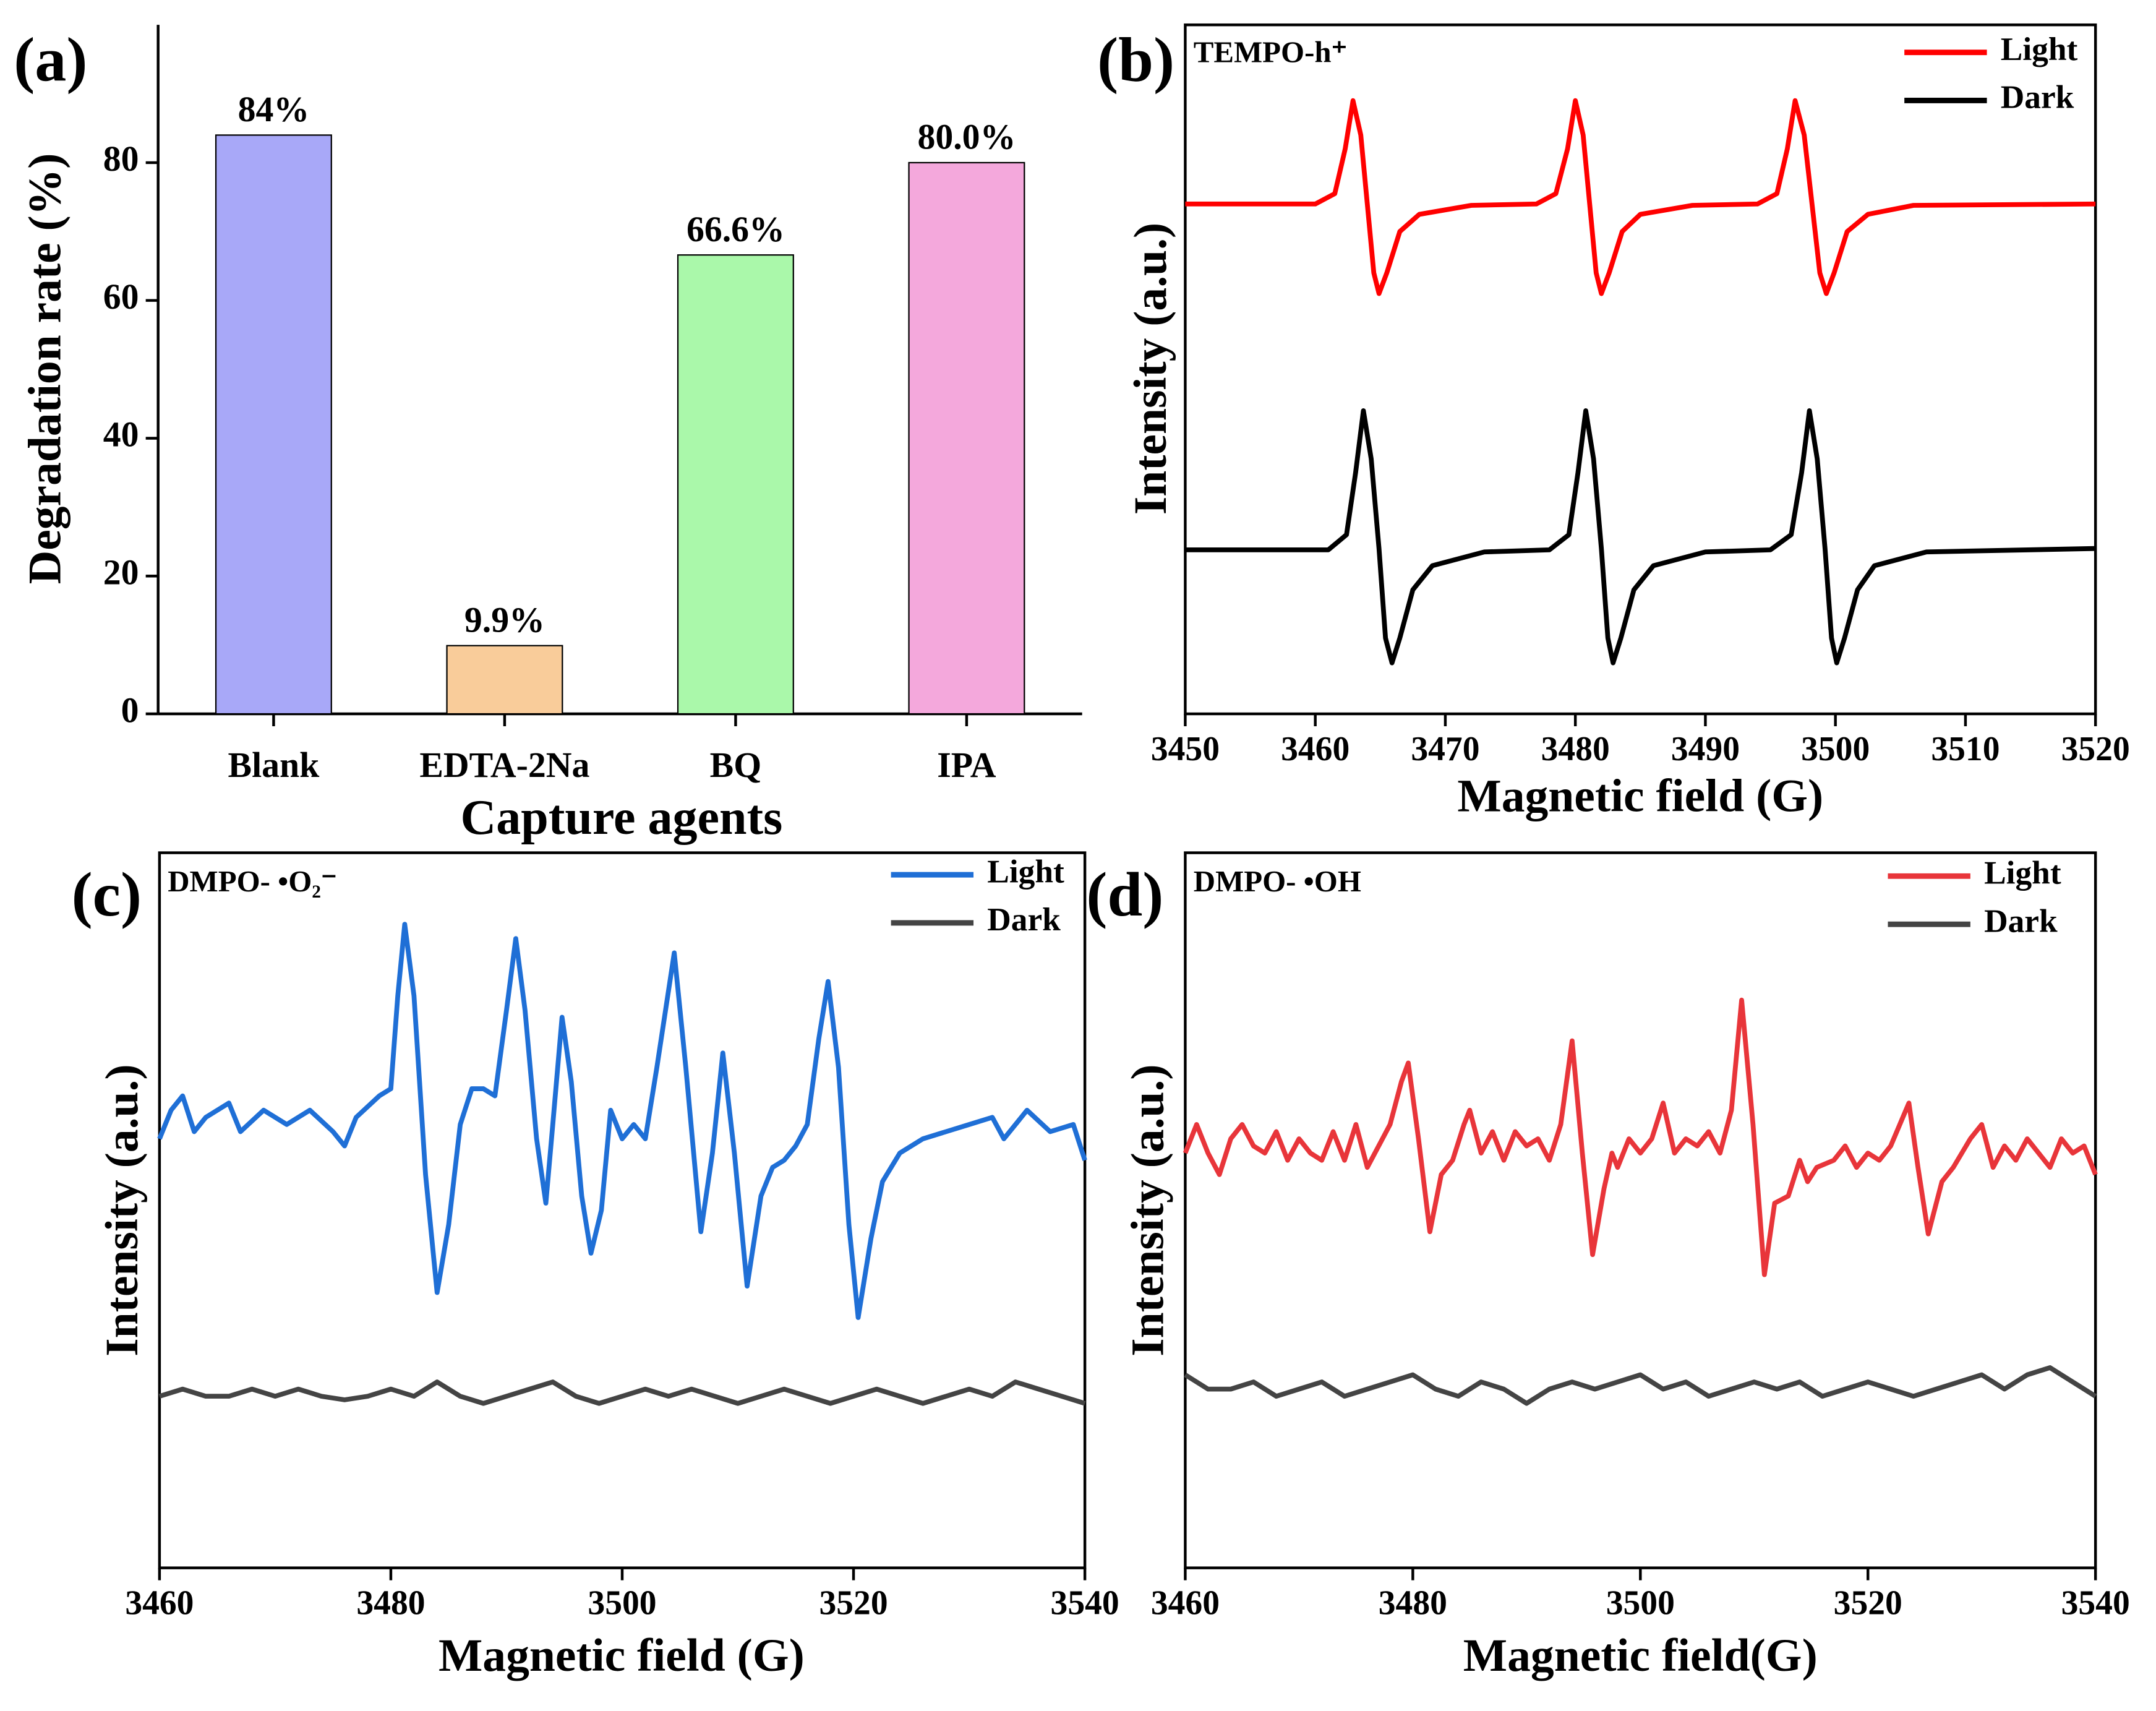 The width and height of the screenshot is (2156, 1711). Describe the element at coordinates (1277, 881) in the screenshot. I see `annotation: DMPO- •OH` at that location.